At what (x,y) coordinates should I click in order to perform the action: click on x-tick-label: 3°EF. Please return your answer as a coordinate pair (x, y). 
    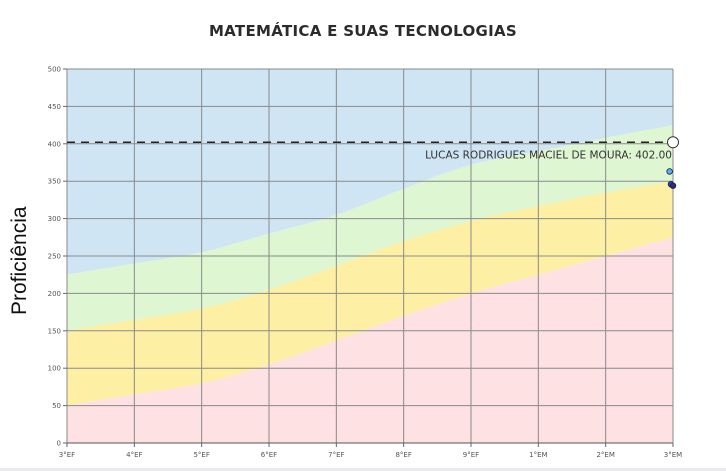
    Looking at the image, I should click on (67, 455).